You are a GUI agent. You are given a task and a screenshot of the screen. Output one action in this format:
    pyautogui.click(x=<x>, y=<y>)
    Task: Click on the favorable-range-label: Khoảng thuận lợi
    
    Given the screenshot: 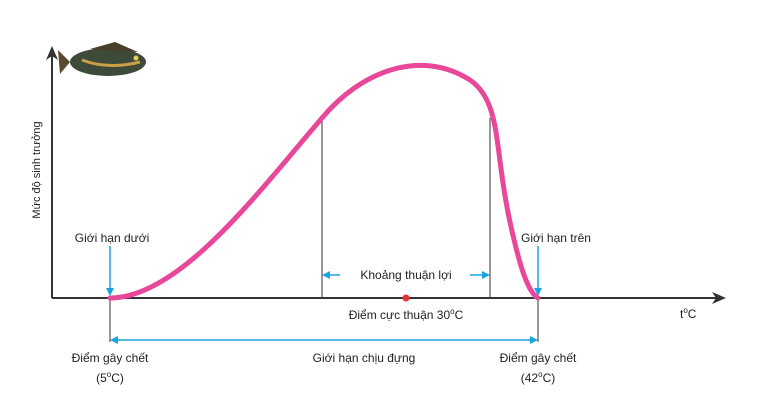 What is the action you would take?
    pyautogui.click(x=405, y=275)
    